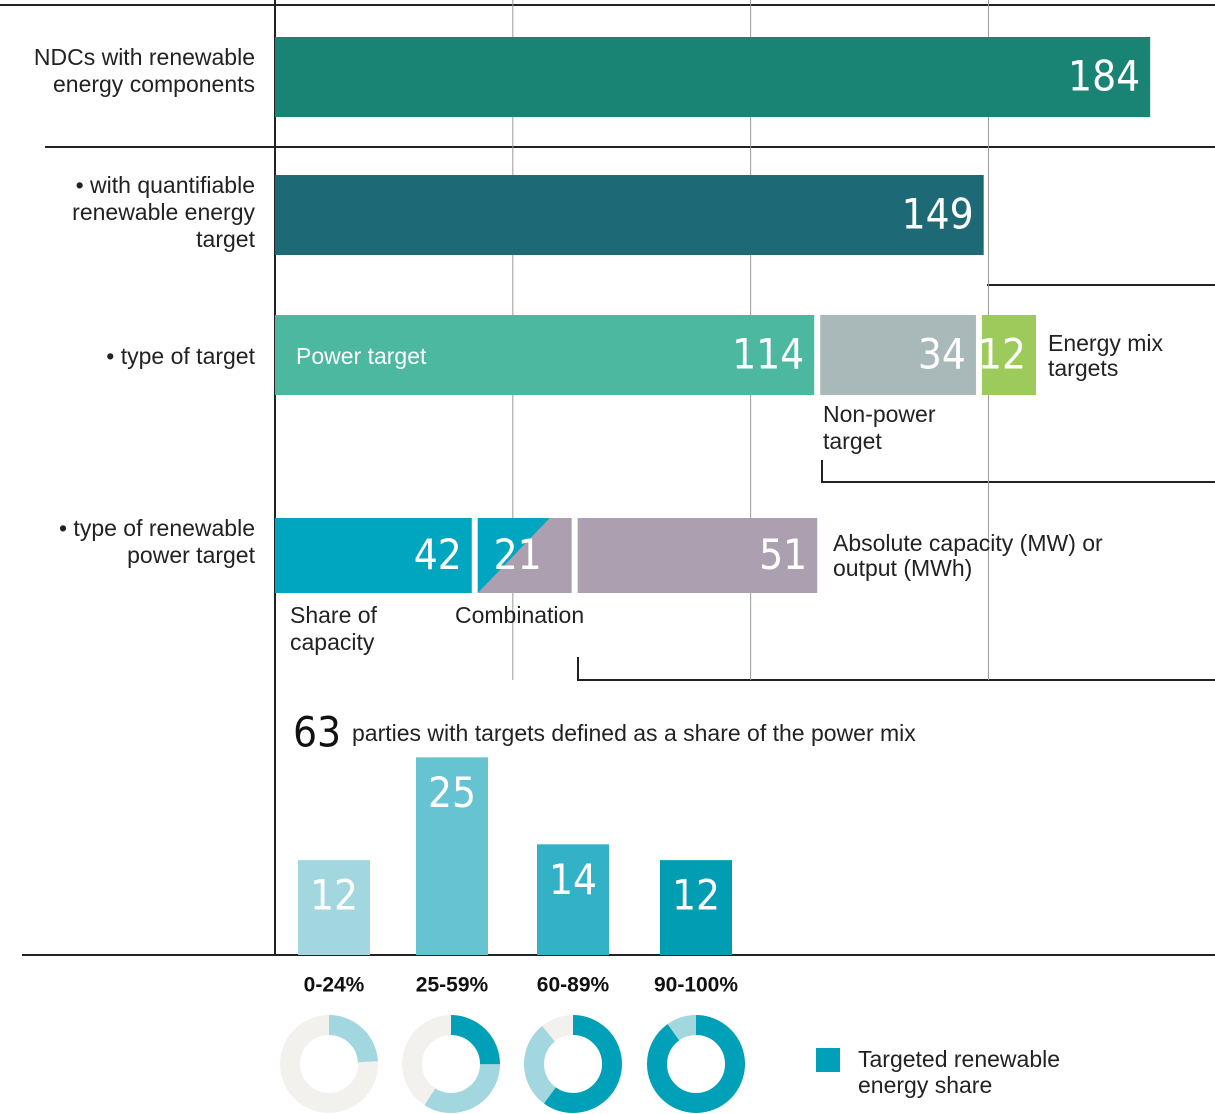 This screenshot has height=1114, width=1215. Describe the element at coordinates (968, 555) in the screenshot. I see `segment-label: Absolute capacity (MW) or output (MWh)` at that location.